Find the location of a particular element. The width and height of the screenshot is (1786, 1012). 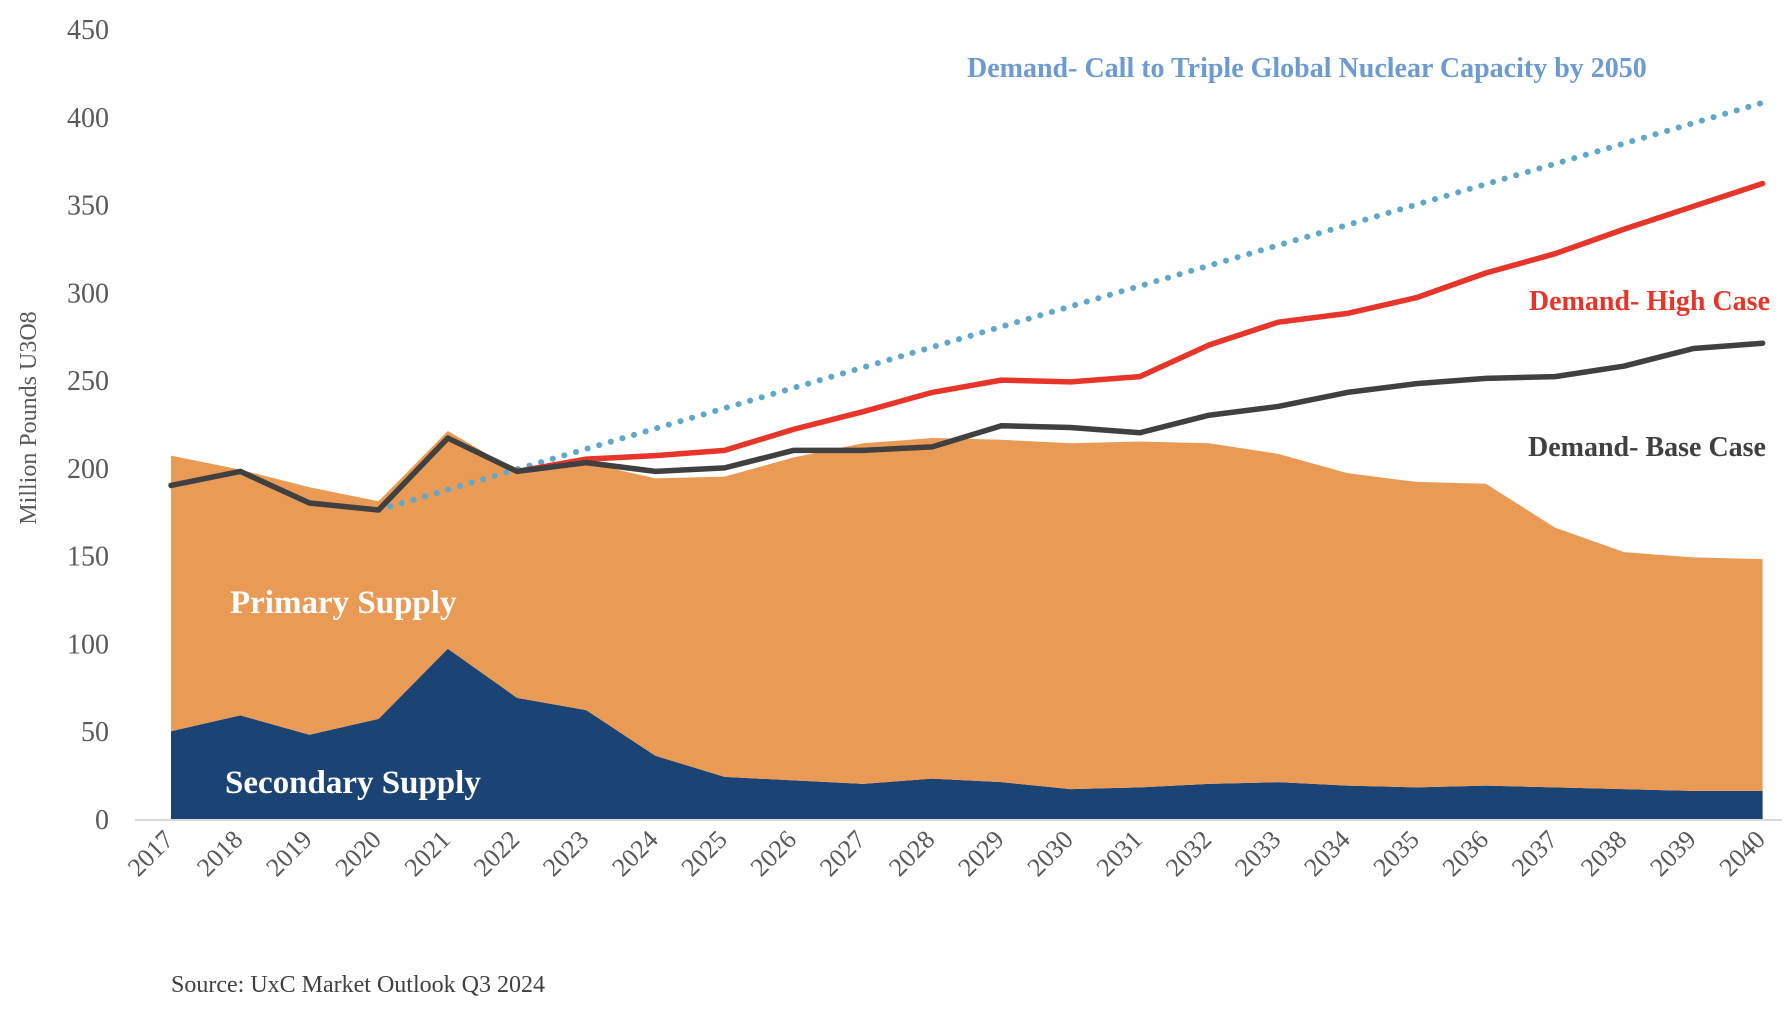

y-tick-label: 300 is located at coordinates (88, 293).